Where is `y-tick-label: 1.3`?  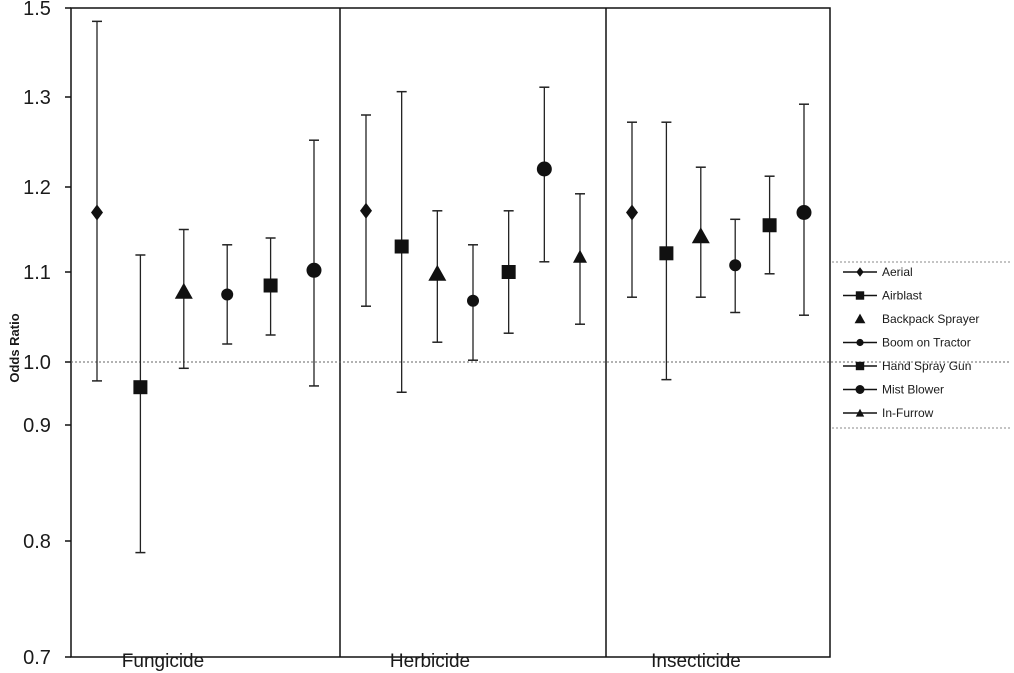 y-tick-label: 1.3 is located at coordinates (37, 98).